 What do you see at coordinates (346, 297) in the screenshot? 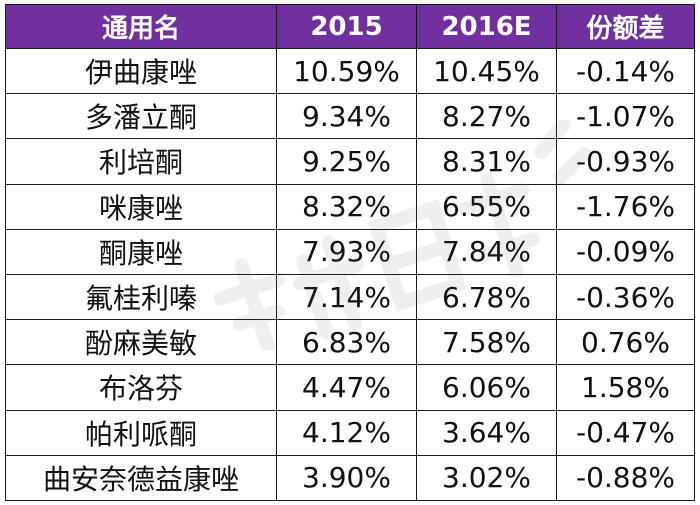
I see `cell-2015: 7.14%` at bounding box center [346, 297].